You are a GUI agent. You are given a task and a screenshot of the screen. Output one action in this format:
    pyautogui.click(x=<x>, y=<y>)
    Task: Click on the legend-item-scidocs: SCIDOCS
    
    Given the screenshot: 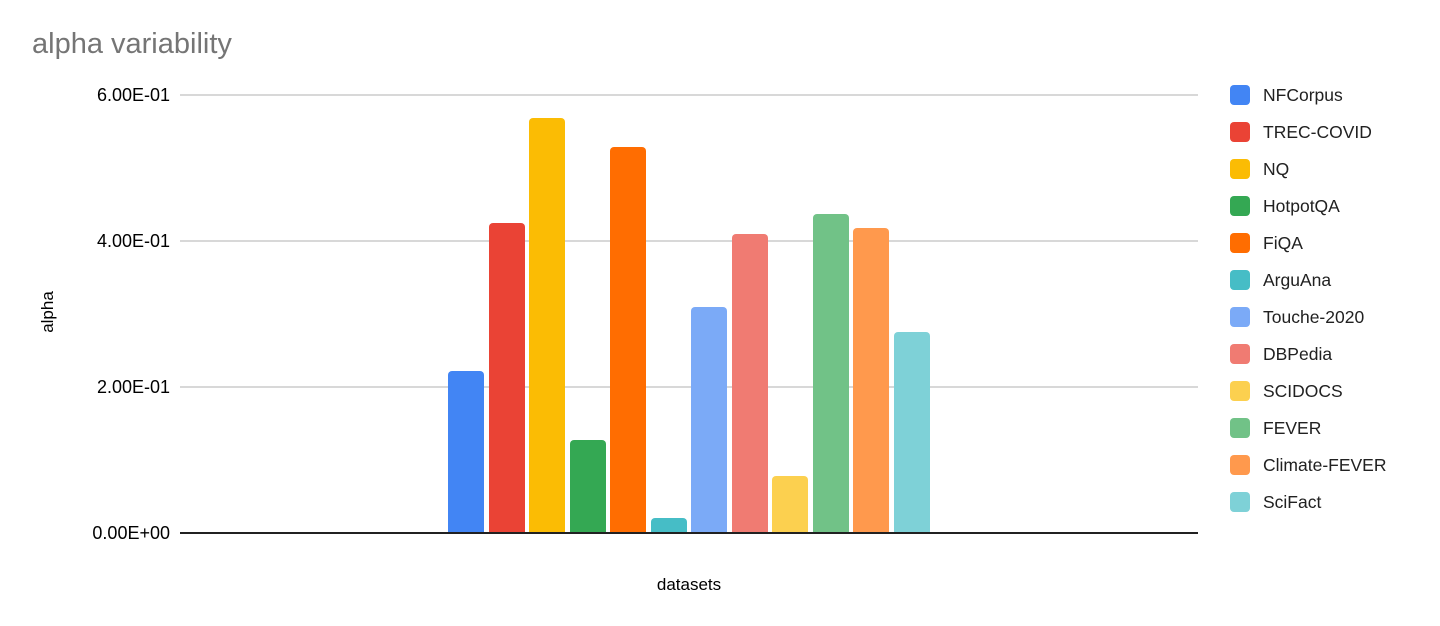 What is the action you would take?
    pyautogui.click(x=1308, y=391)
    